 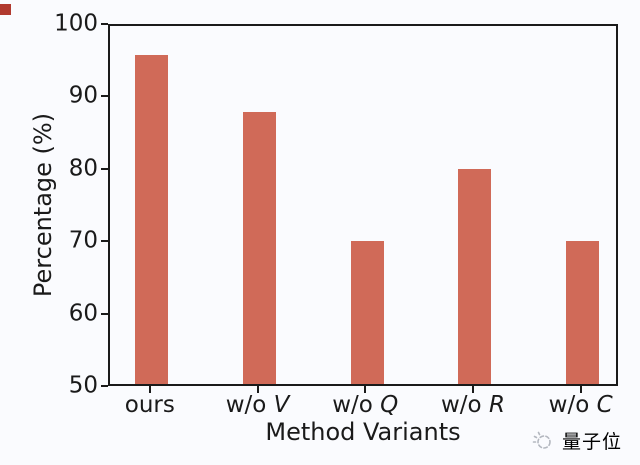 What do you see at coordinates (152, 219) in the screenshot?
I see `bar-ours` at bounding box center [152, 219].